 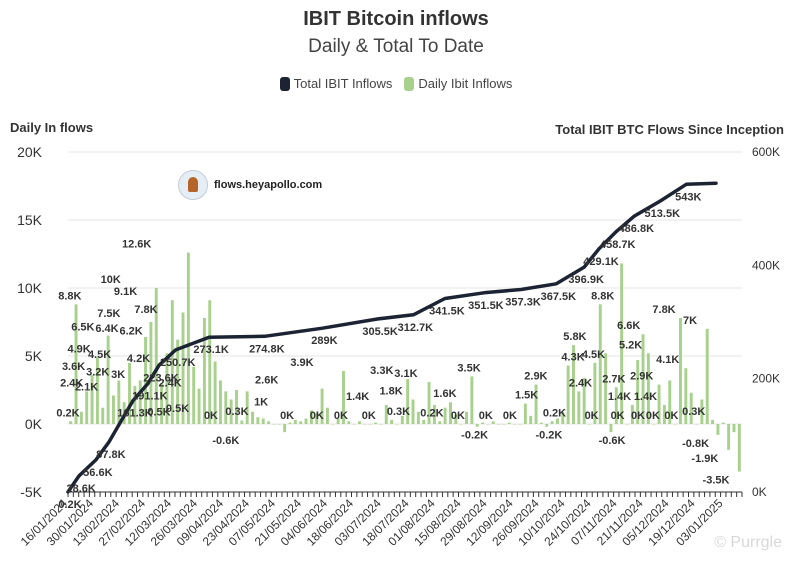 What do you see at coordinates (73, 367) in the screenshot?
I see `daily-data-label: 3.6K` at bounding box center [73, 367].